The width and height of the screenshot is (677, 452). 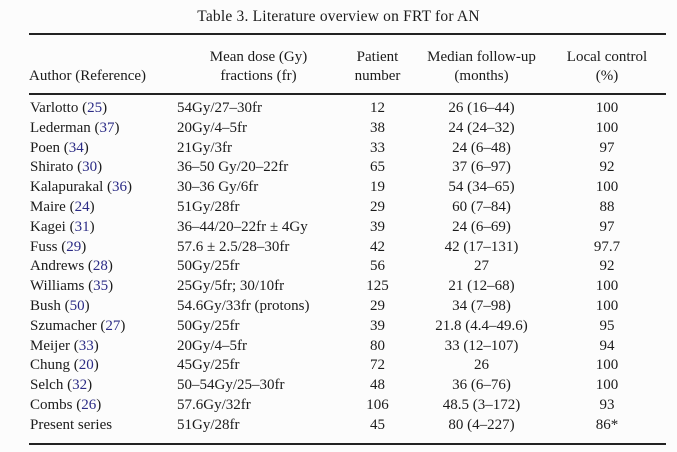 I want to click on reference-link: 26, so click(x=89, y=404).